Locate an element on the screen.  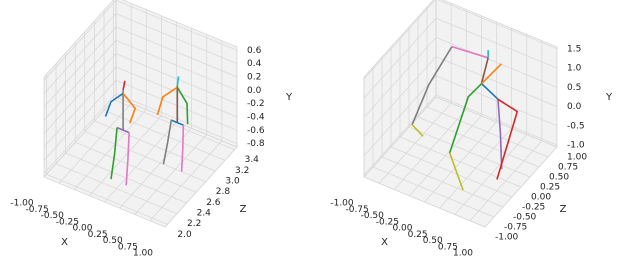
y-tick-label: -0.4 is located at coordinates (256, 118).